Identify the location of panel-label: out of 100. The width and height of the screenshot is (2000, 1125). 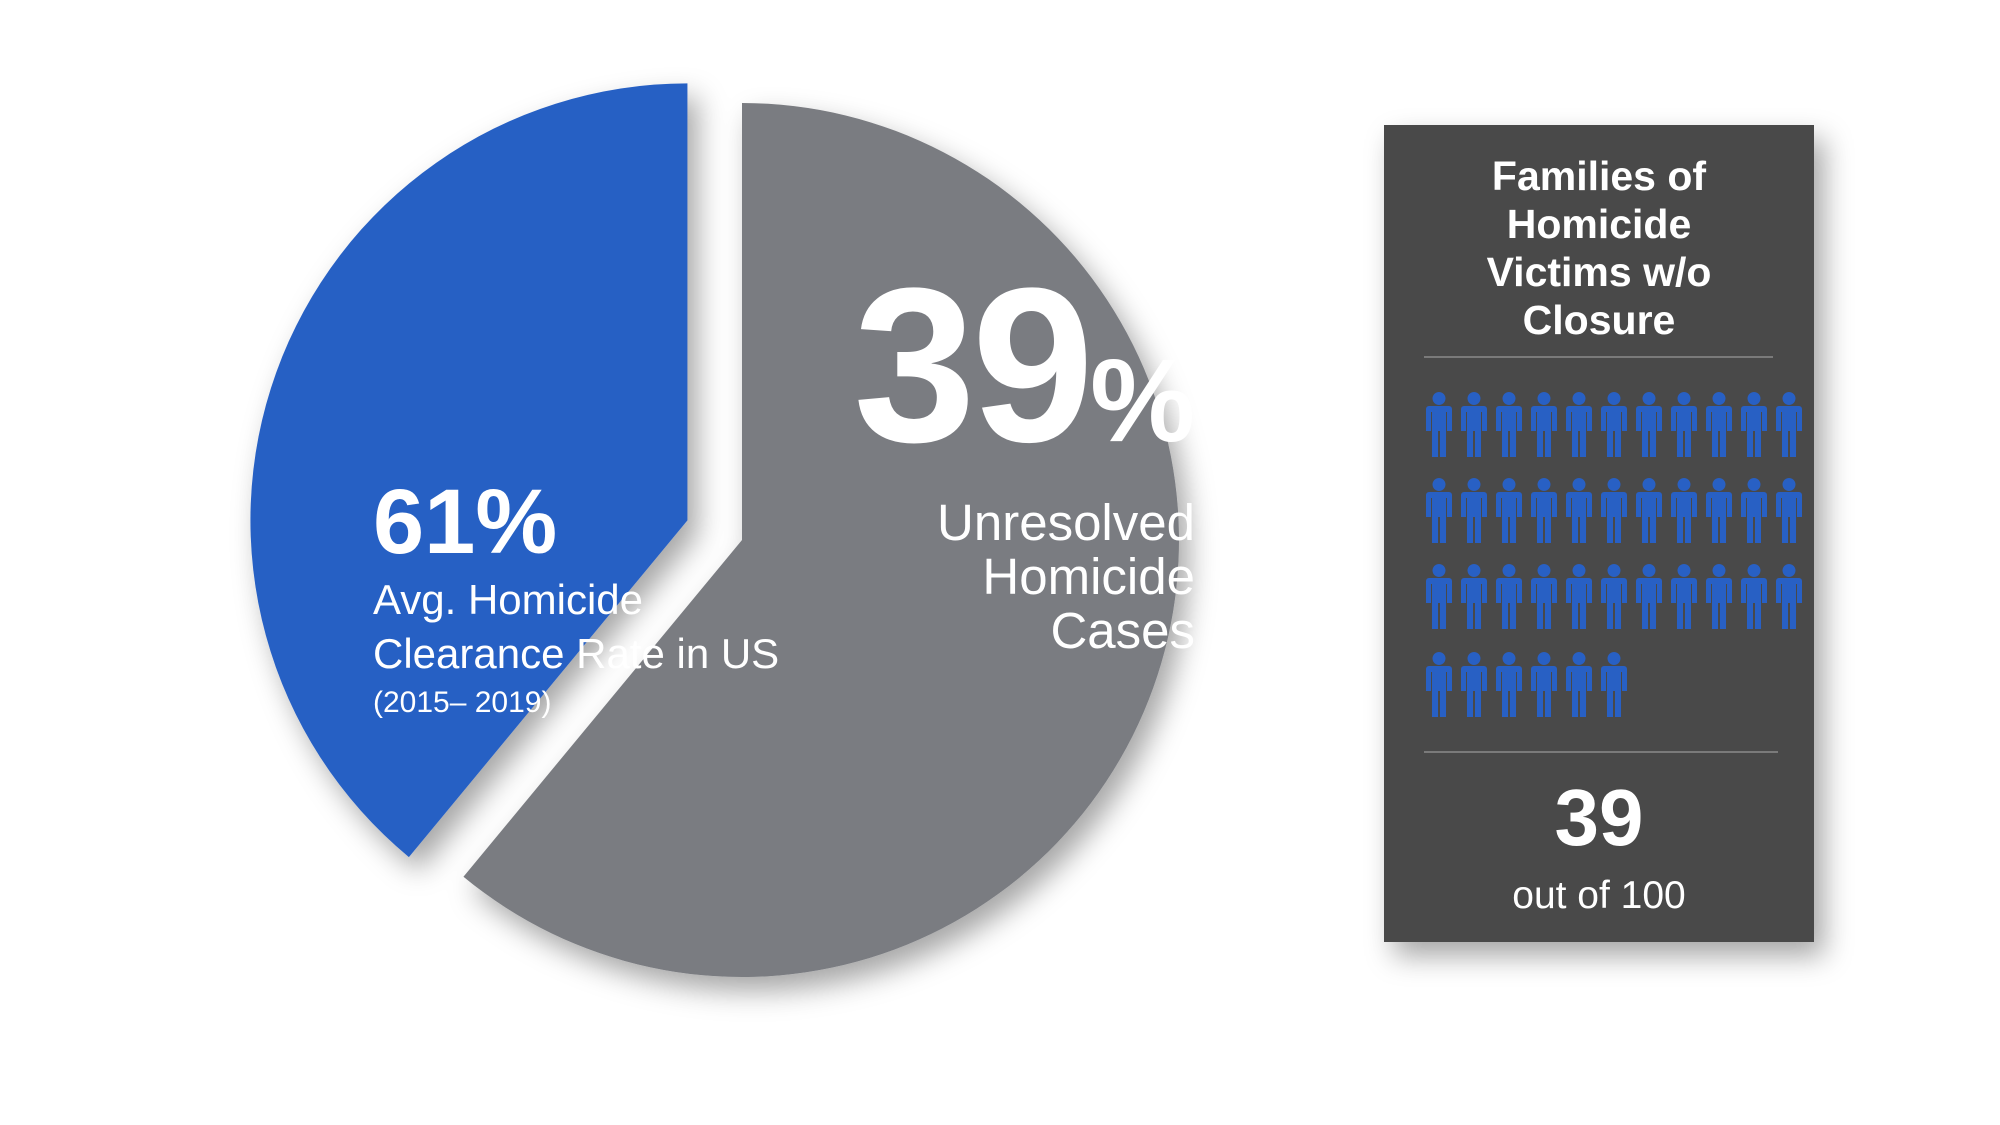
(1599, 895).